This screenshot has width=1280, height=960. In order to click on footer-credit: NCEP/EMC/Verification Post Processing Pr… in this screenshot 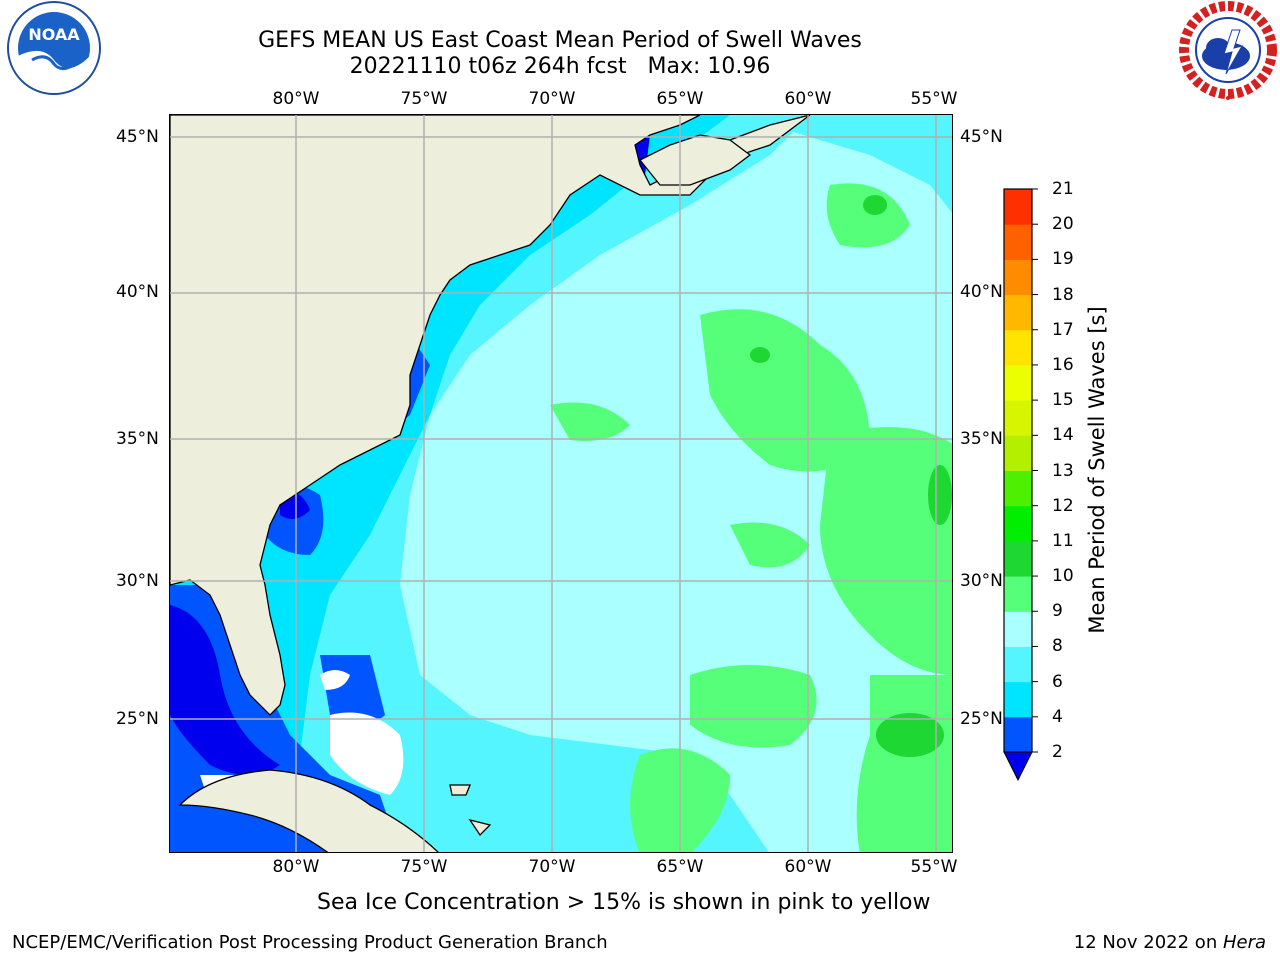, I will do `click(310, 942)`.